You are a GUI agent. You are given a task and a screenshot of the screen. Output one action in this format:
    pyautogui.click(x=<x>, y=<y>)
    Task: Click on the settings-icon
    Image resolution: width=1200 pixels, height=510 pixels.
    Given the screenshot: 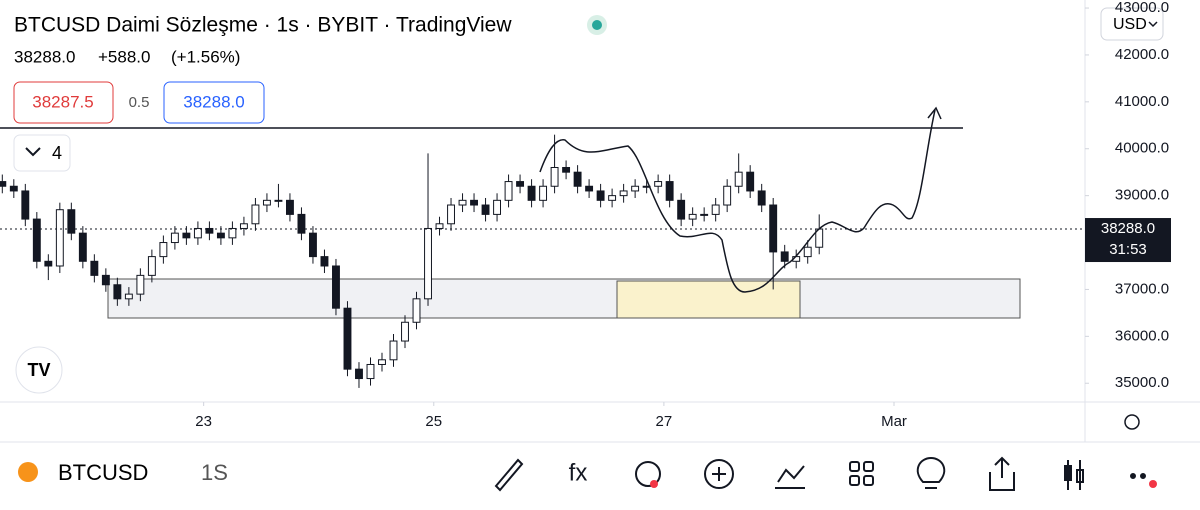 What is the action you would take?
    pyautogui.click(x=1132, y=422)
    